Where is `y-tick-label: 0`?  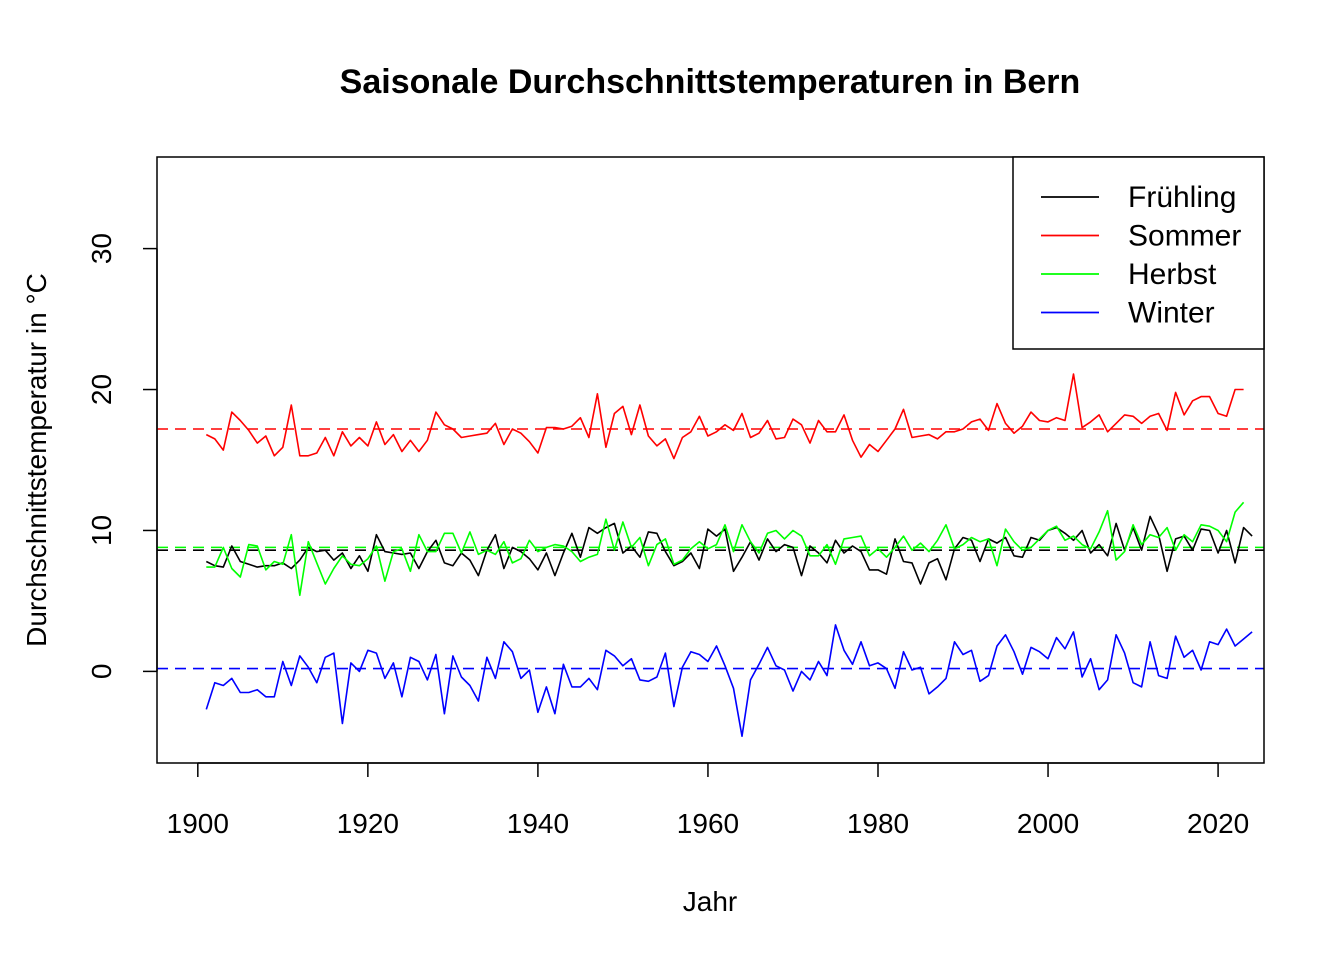 y-tick-label: 0 is located at coordinates (101, 672).